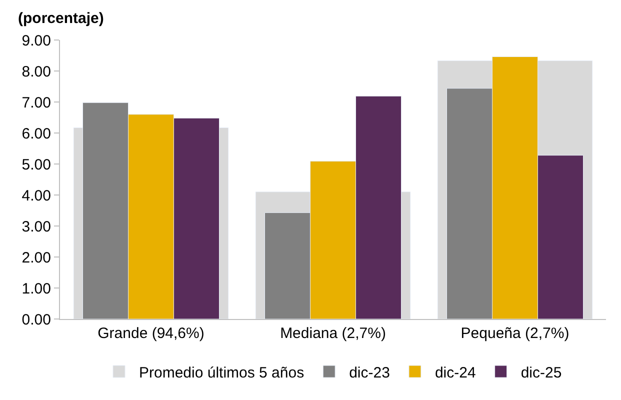  I want to click on legend-label: dic-23, so click(369, 373).